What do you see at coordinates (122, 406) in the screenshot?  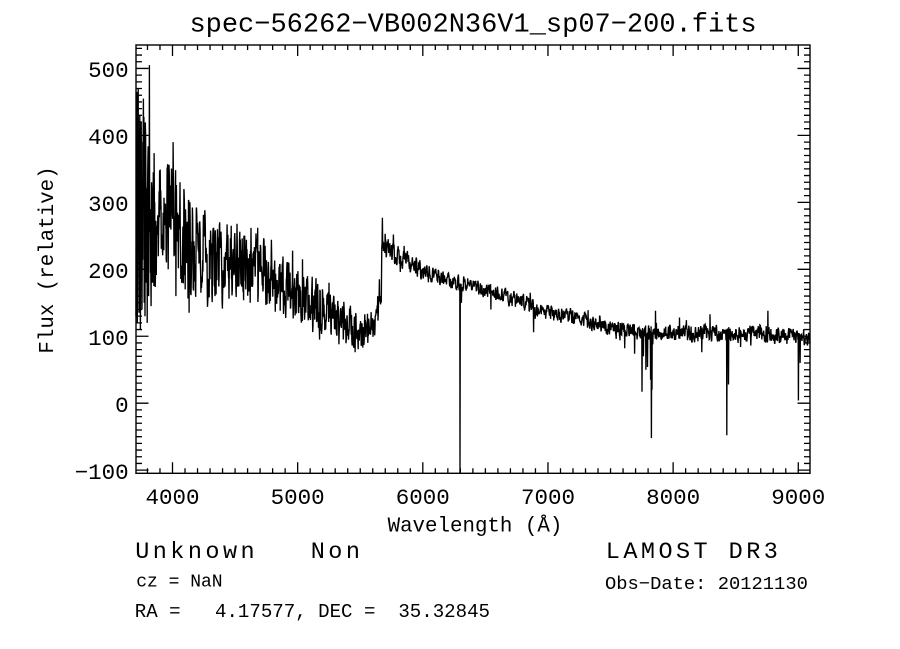 I see `svg-text: 0` at bounding box center [122, 406].